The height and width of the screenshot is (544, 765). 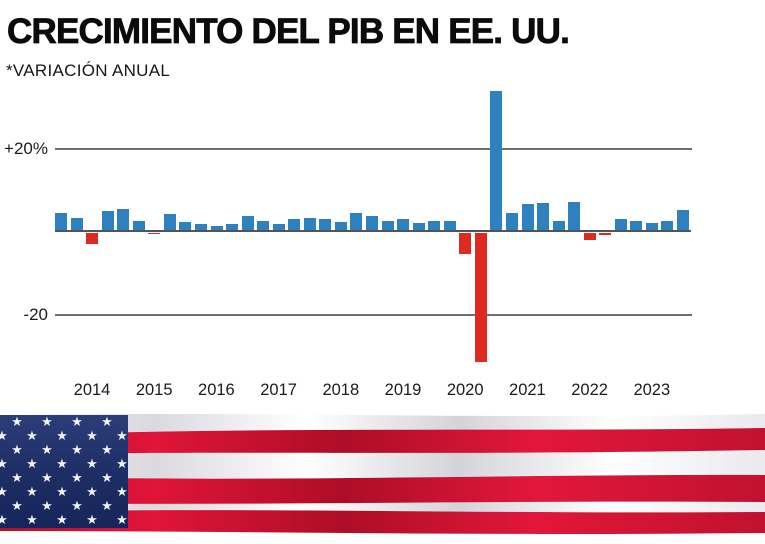 What do you see at coordinates (589, 390) in the screenshot?
I see `year-tick-2022: 2022` at bounding box center [589, 390].